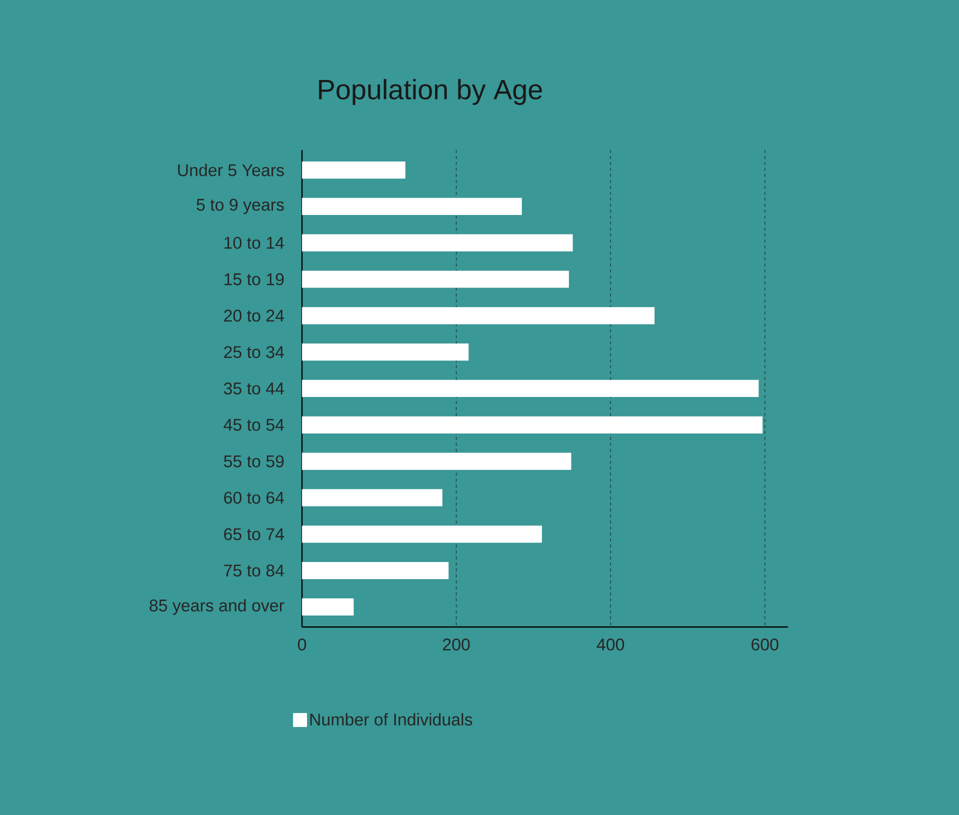 The image size is (959, 815). What do you see at coordinates (610, 644) in the screenshot?
I see `x-tick-label: 400` at bounding box center [610, 644].